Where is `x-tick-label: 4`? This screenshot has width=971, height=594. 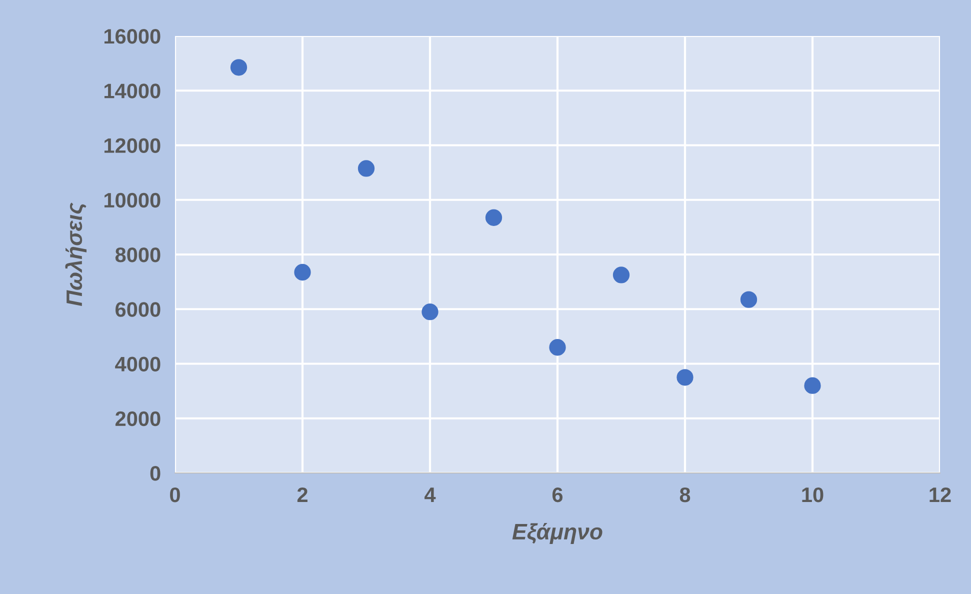
x-tick-label: 4 is located at coordinates (430, 495).